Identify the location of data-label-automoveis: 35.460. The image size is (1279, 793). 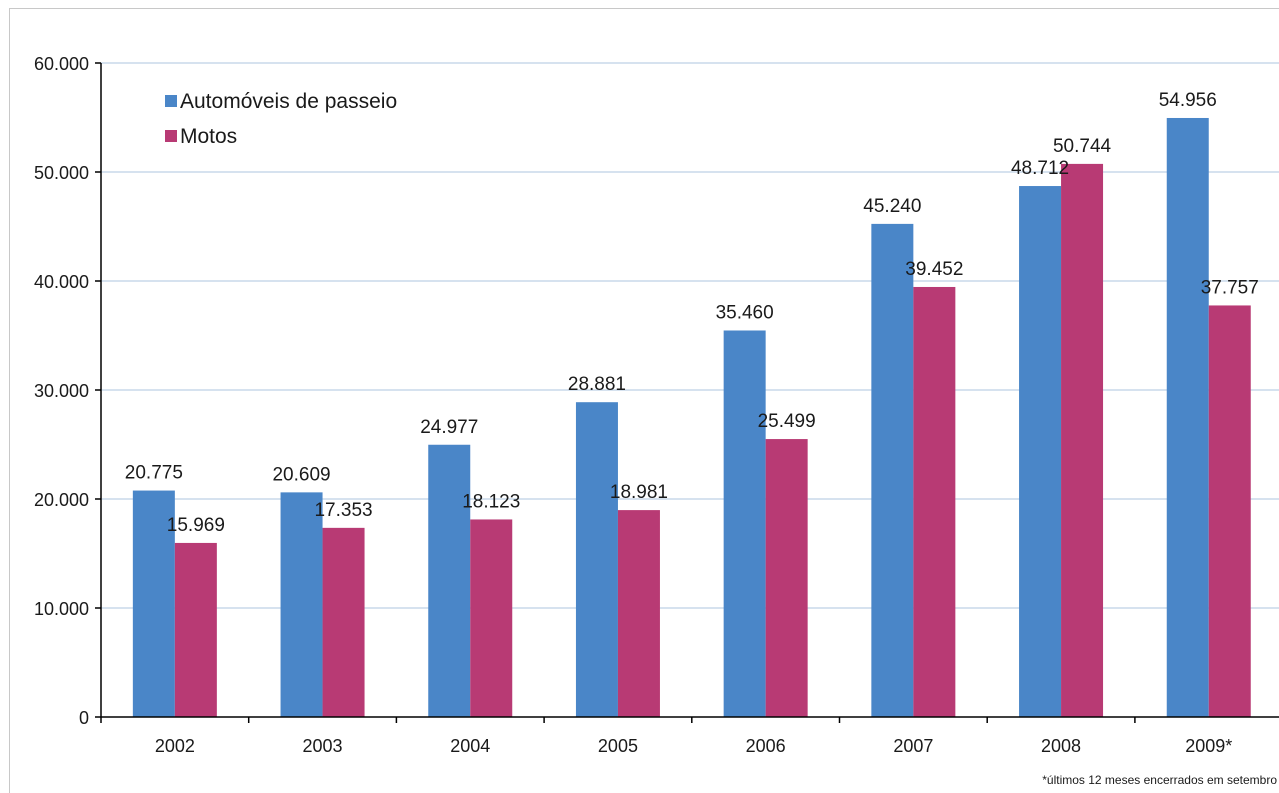
(745, 312).